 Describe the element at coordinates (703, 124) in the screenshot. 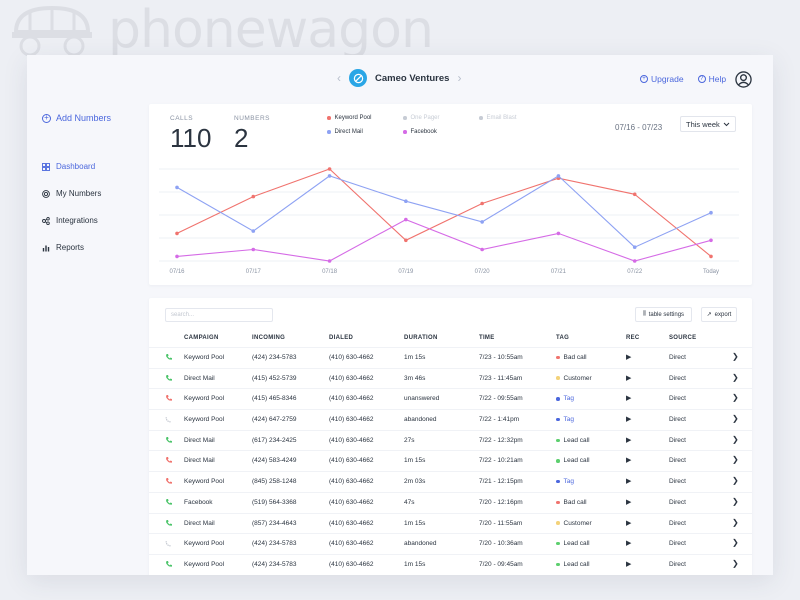

I see `period-select-value: This week` at that location.